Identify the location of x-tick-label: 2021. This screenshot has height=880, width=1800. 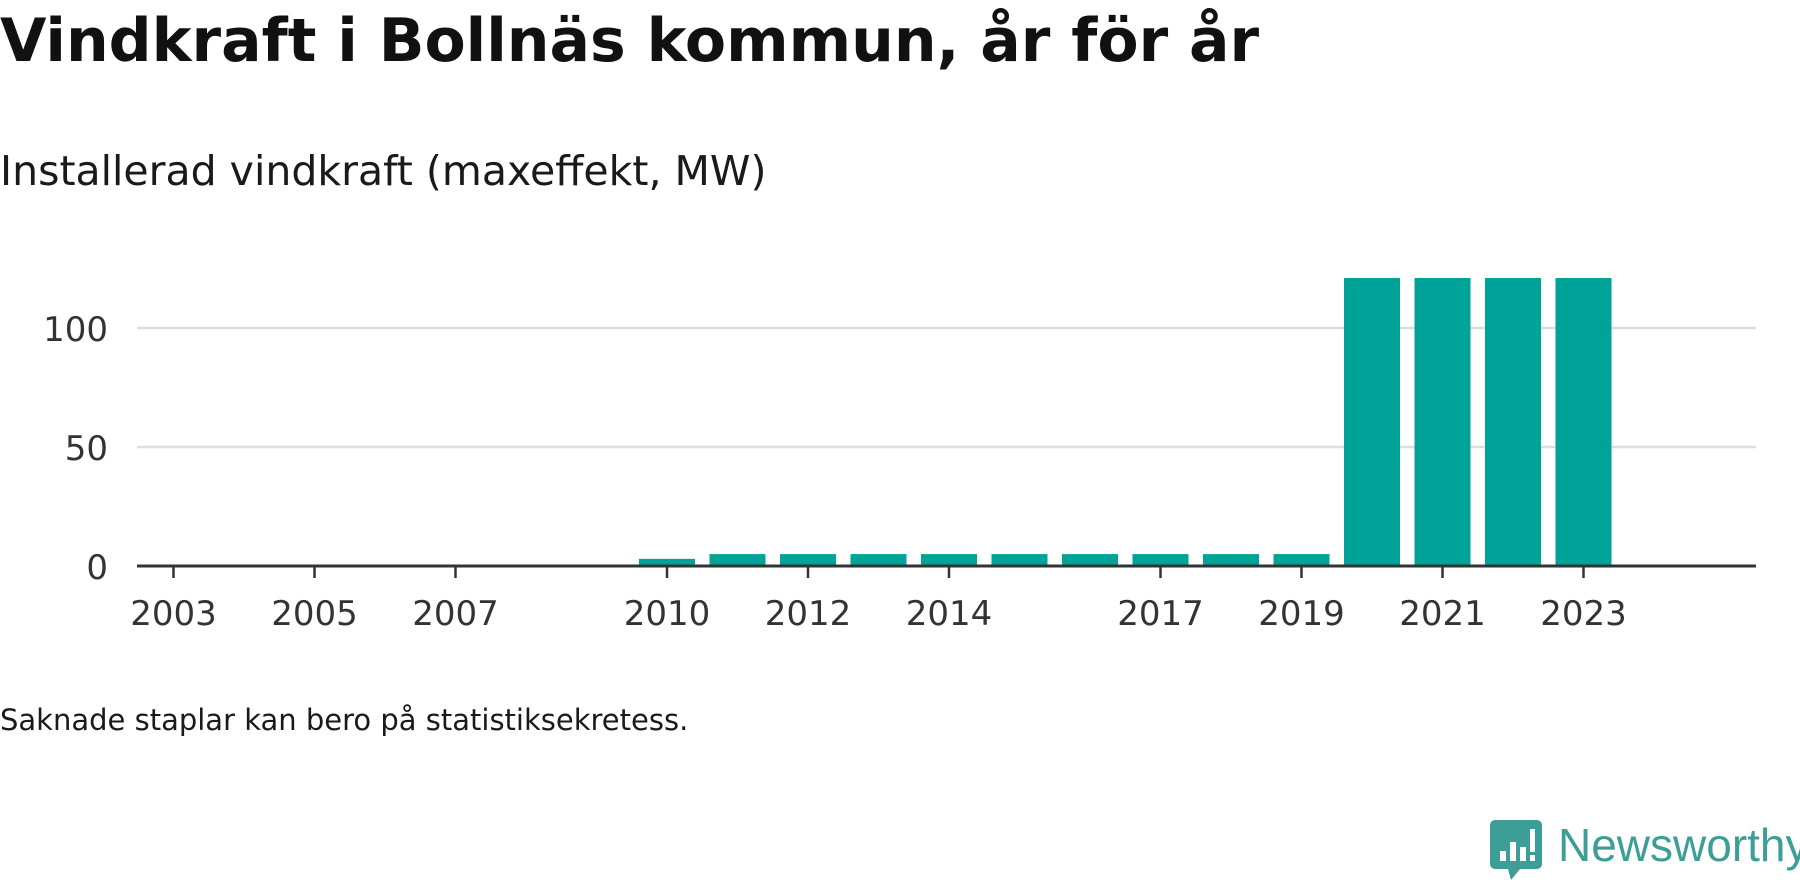
(1442, 614).